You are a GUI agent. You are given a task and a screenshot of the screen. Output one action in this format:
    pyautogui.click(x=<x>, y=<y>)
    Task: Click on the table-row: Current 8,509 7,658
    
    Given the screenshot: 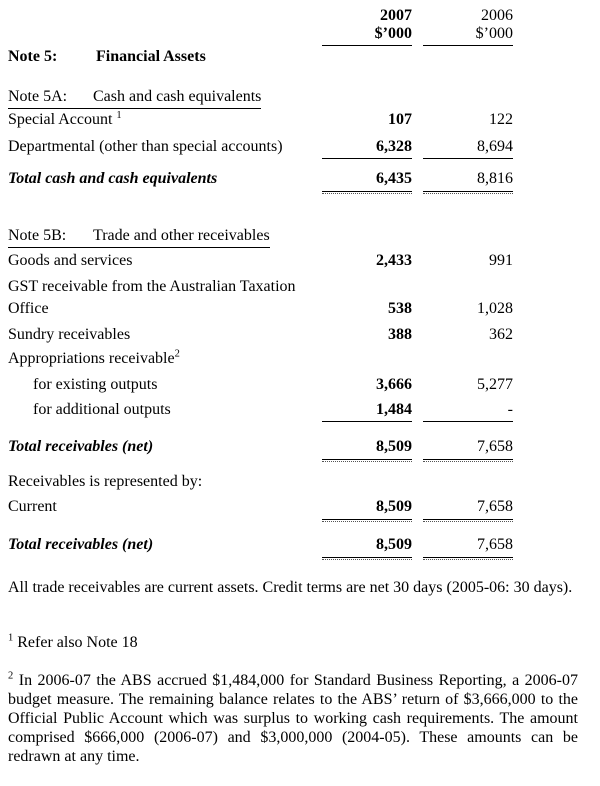 What is the action you would take?
    pyautogui.click(x=300, y=510)
    